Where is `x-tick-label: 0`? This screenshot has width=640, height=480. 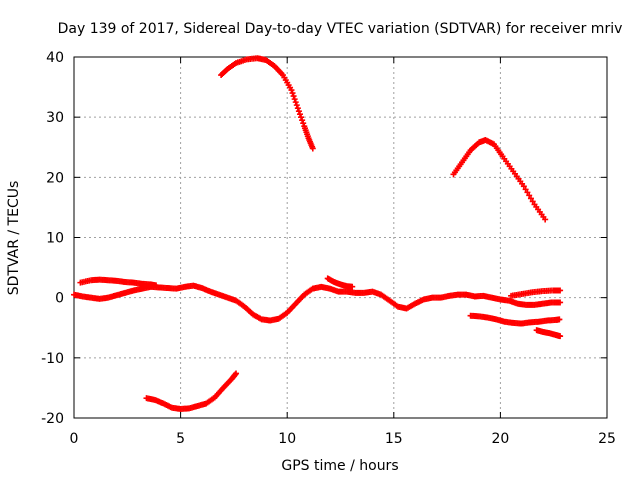
x-tick-label: 0 is located at coordinates (74, 439).